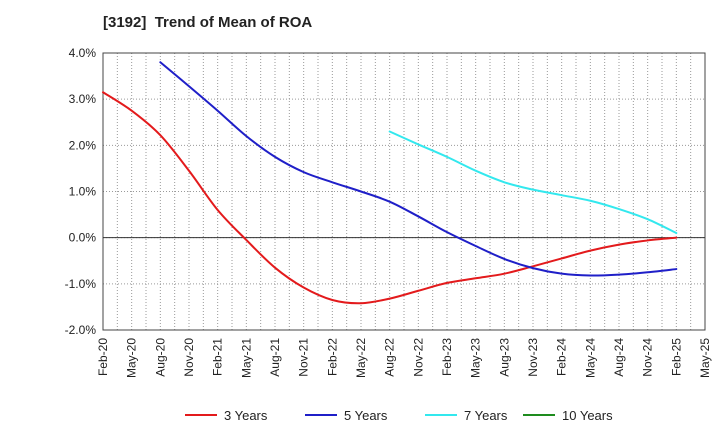  I want to click on y-tick-label: 1.0%, so click(83, 192).